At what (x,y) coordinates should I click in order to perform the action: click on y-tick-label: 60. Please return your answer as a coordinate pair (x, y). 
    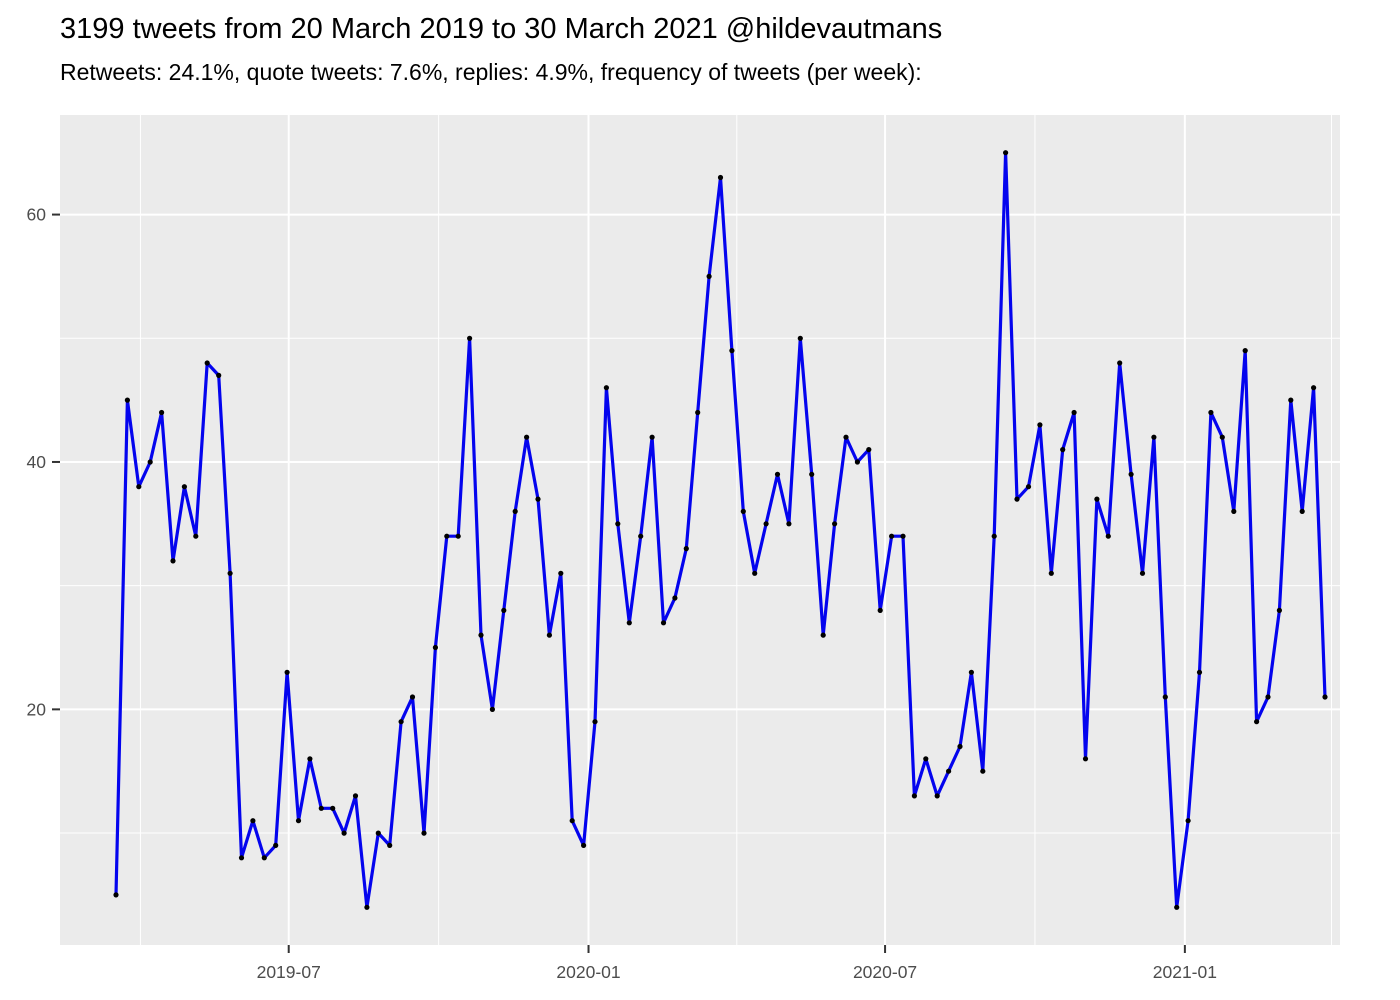
    Looking at the image, I should click on (37, 215).